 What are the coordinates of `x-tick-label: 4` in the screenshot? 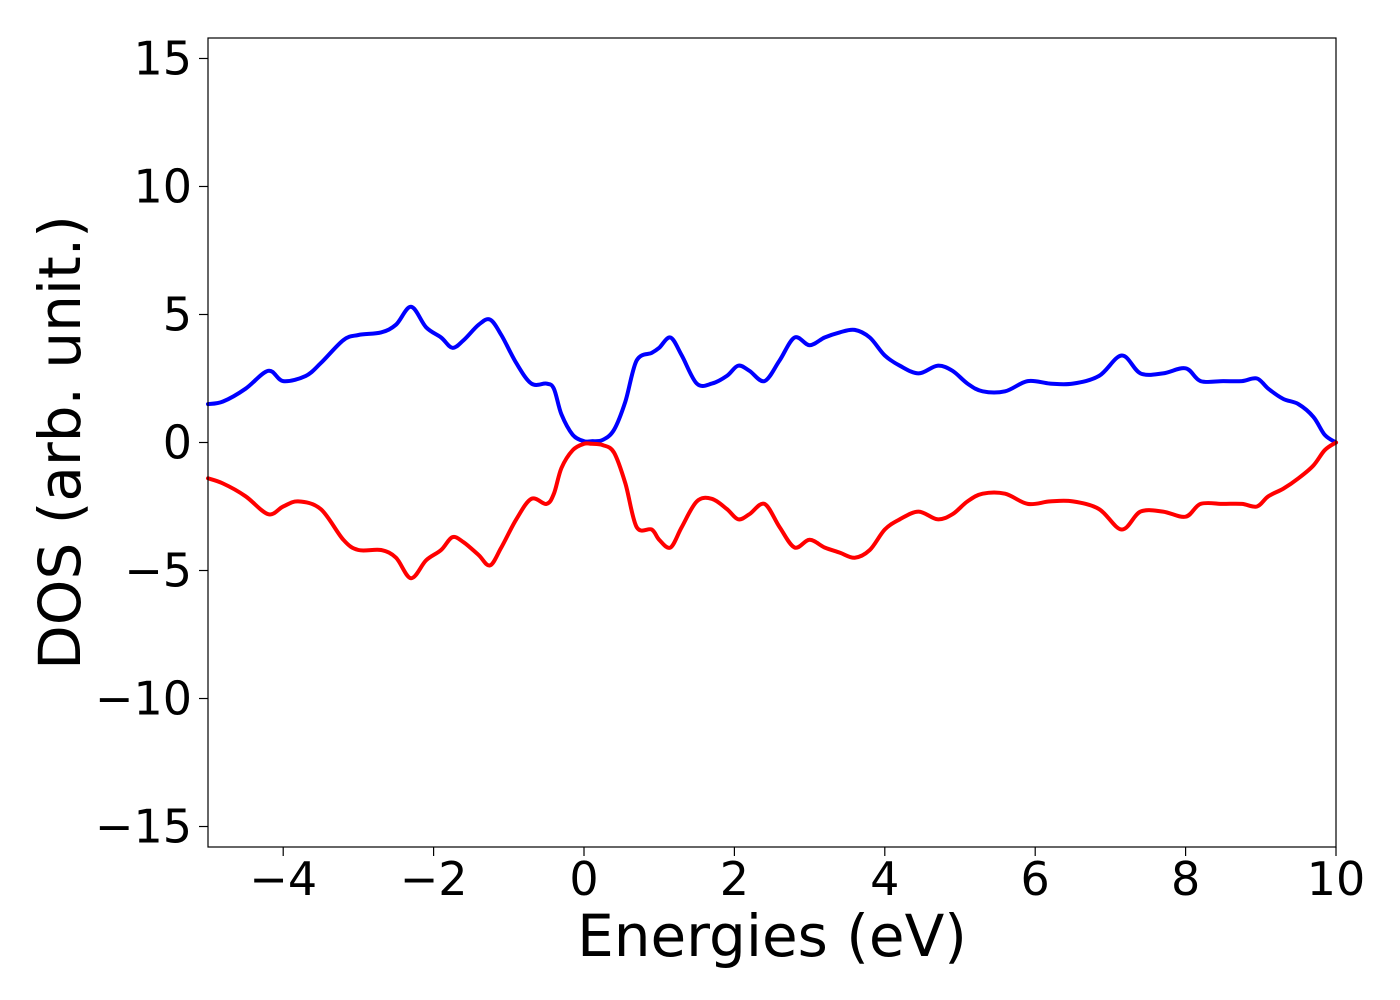 It's located at (884, 879).